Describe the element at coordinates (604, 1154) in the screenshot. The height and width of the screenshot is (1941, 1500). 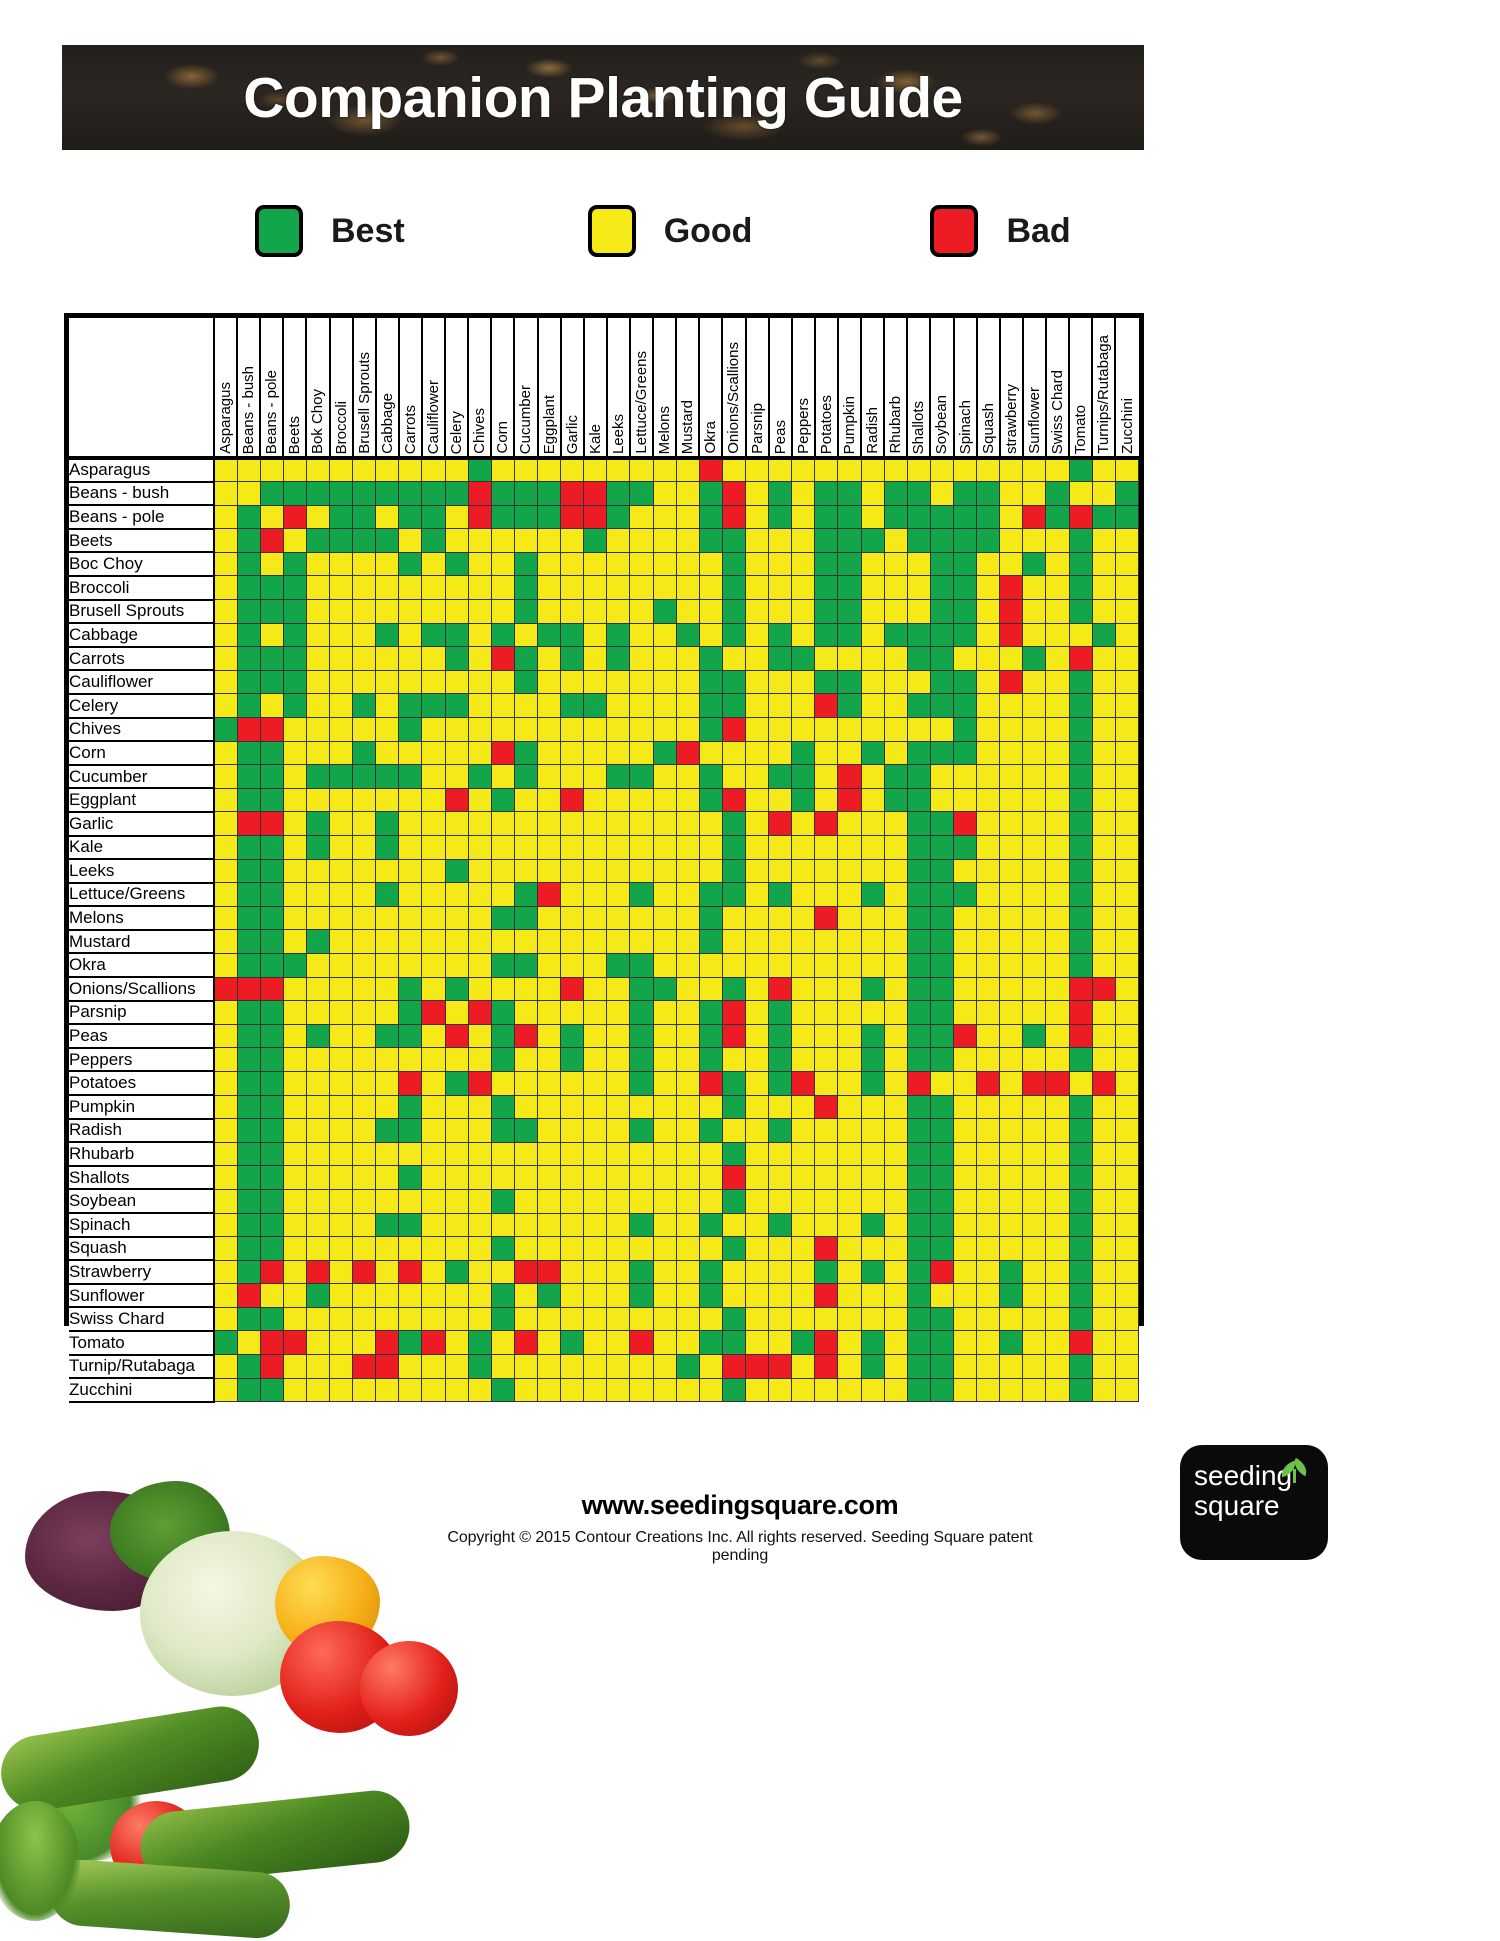
I see `table-row: Rhubarb` at that location.